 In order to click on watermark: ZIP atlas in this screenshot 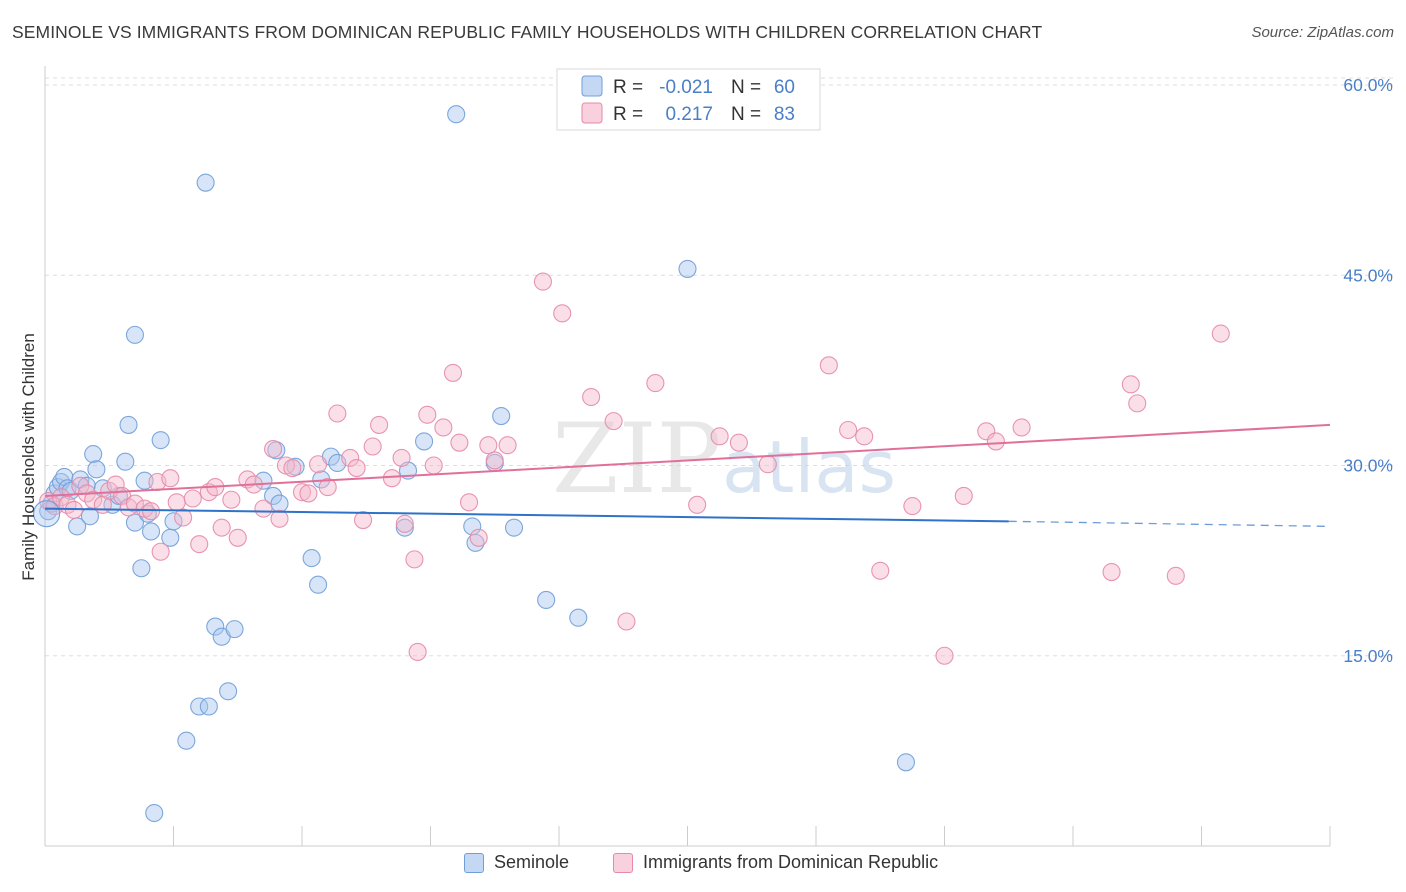, I will do `click(724, 459)`.